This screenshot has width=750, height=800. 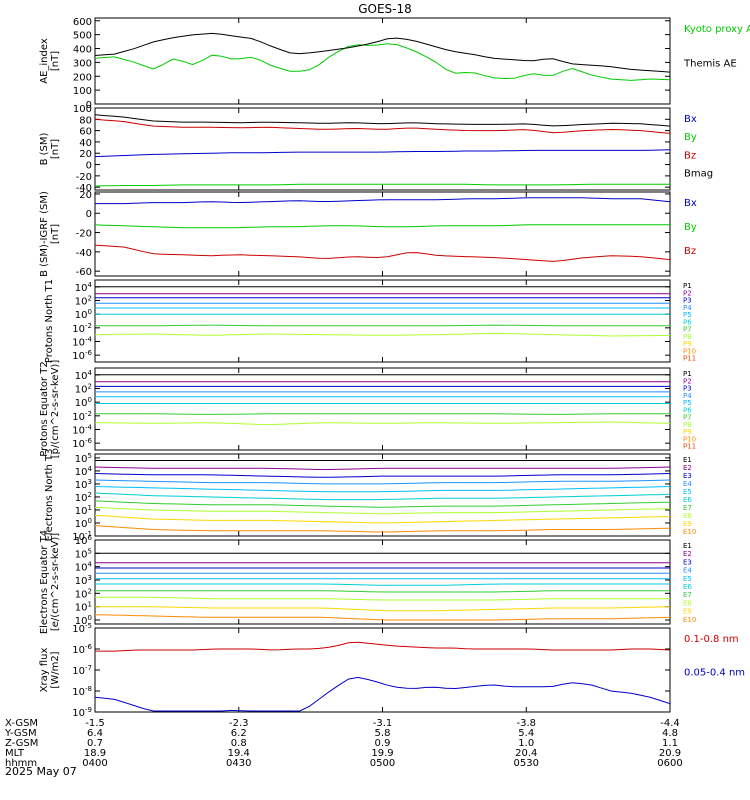 I want to click on series-line-p7, so click(x=382, y=325).